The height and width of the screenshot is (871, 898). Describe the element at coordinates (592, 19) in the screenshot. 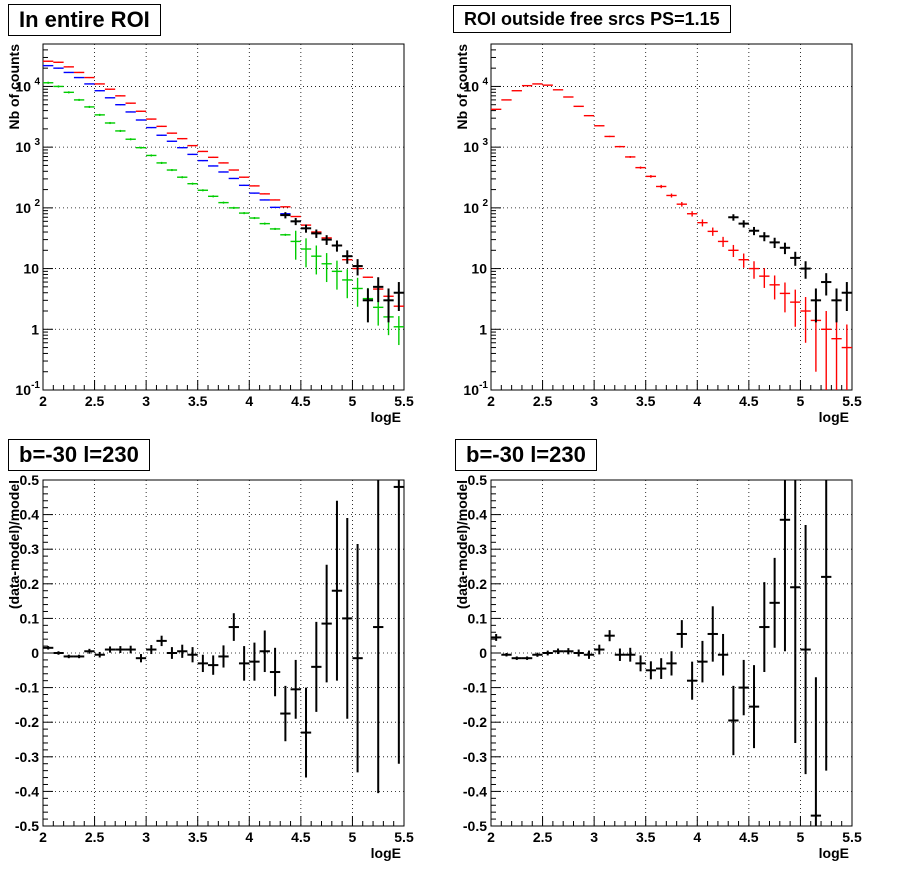

I see `panel-2-title: ROI outside free srcs PS=1.15` at that location.